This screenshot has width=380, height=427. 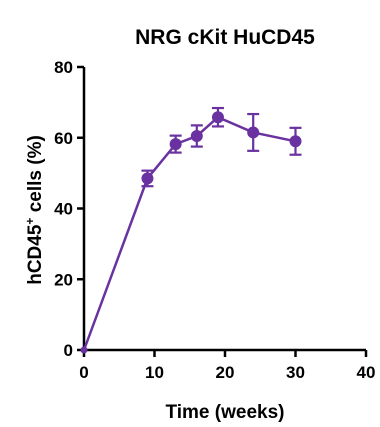 I want to click on x-tick-label: 30, so click(x=295, y=372).